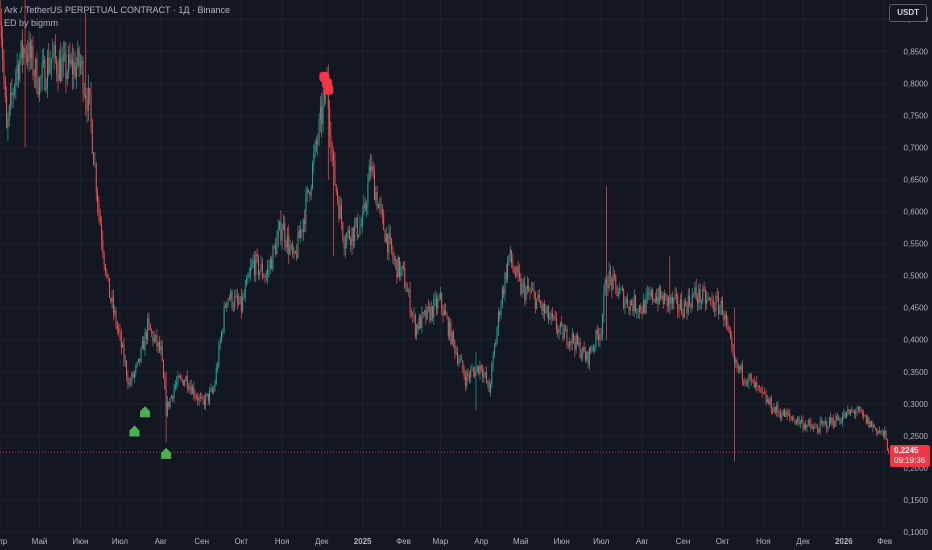  What do you see at coordinates (916, 244) in the screenshot?
I see `price-tick-label: 0,5500` at bounding box center [916, 244].